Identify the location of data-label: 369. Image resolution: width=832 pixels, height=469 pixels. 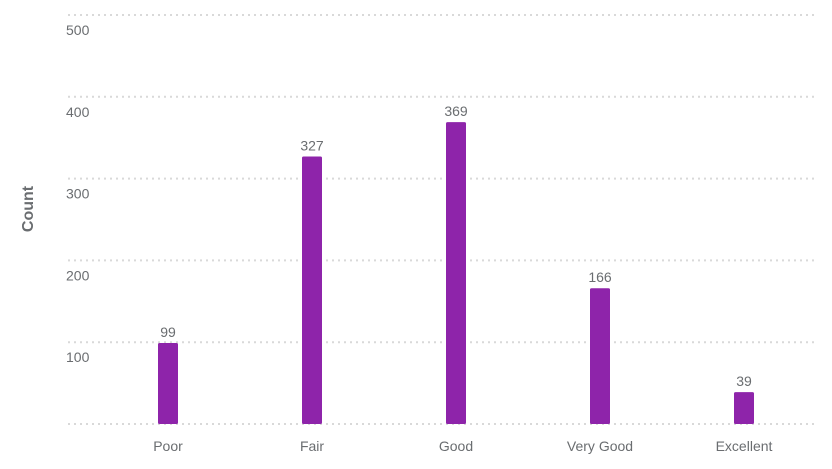
(456, 111).